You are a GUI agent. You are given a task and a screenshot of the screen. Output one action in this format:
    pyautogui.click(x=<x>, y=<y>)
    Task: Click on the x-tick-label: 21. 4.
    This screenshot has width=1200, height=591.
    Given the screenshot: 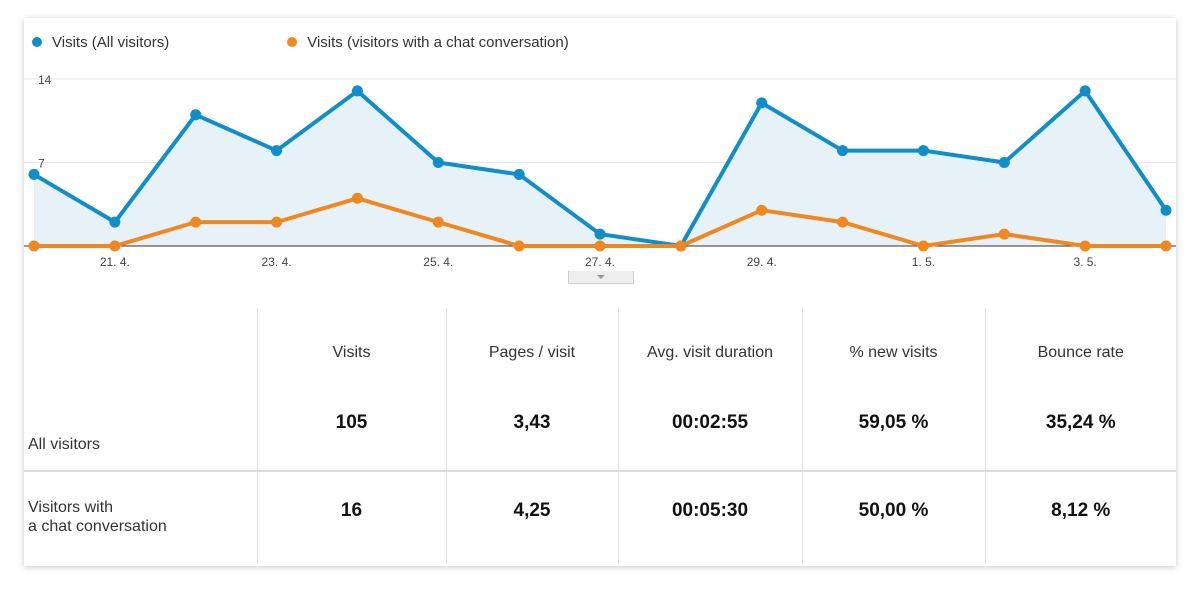 What is the action you would take?
    pyautogui.click(x=115, y=262)
    